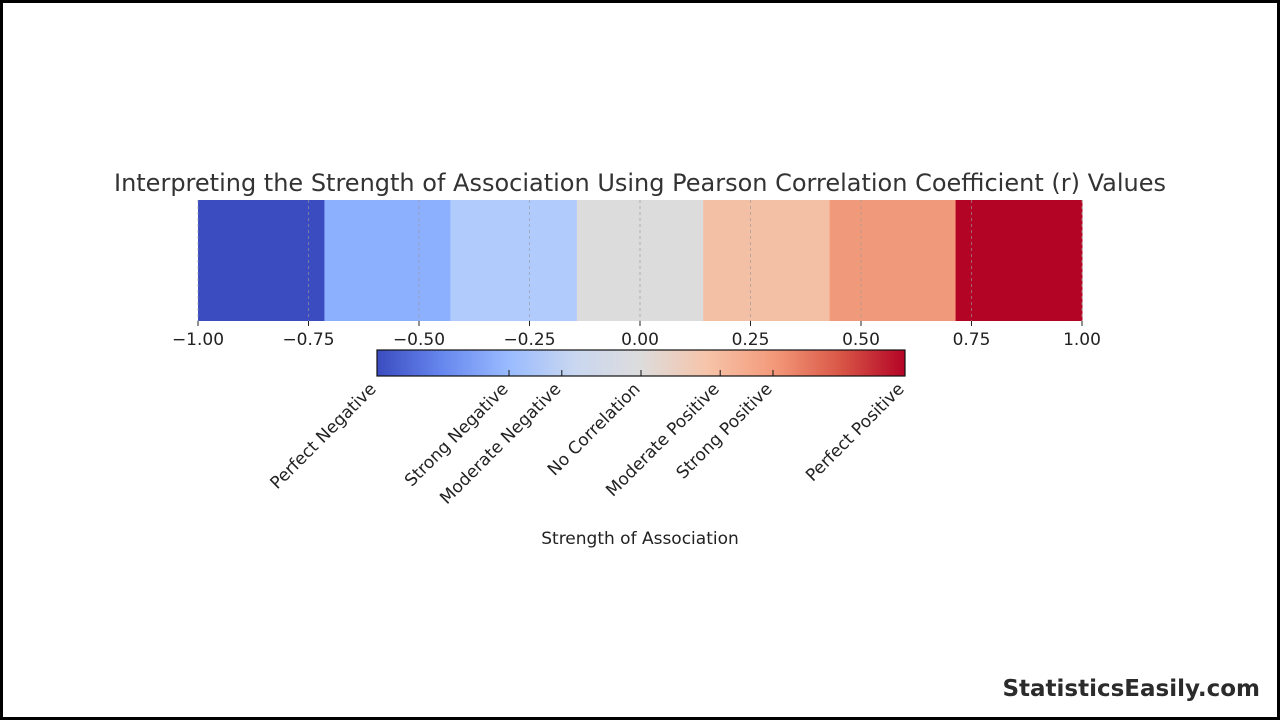  What do you see at coordinates (641, 363) in the screenshot?
I see `colorbar` at bounding box center [641, 363].